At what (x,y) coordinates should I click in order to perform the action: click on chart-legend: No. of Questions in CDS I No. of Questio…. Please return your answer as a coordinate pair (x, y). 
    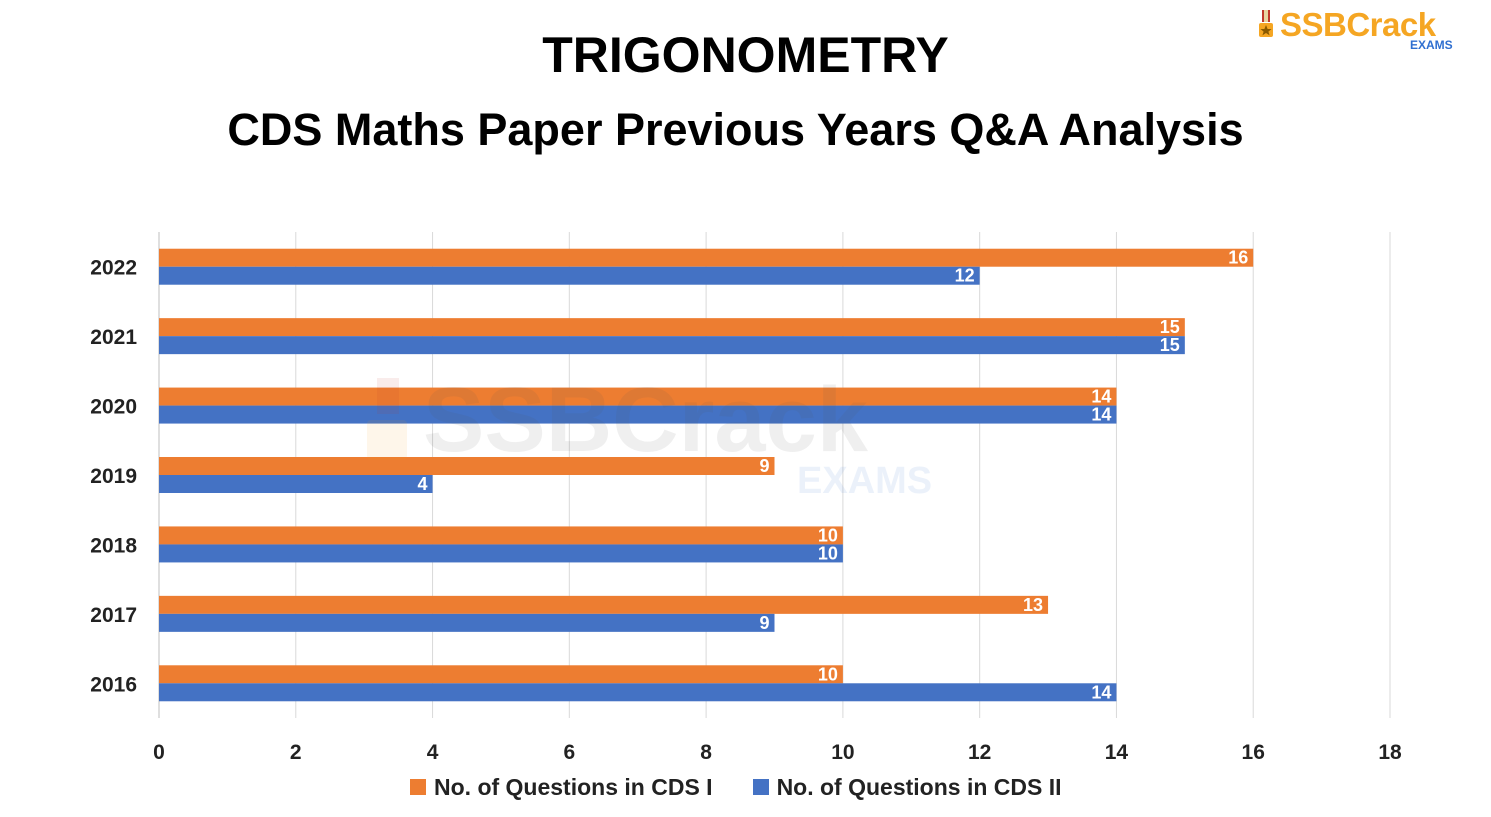
    Looking at the image, I should click on (756, 787).